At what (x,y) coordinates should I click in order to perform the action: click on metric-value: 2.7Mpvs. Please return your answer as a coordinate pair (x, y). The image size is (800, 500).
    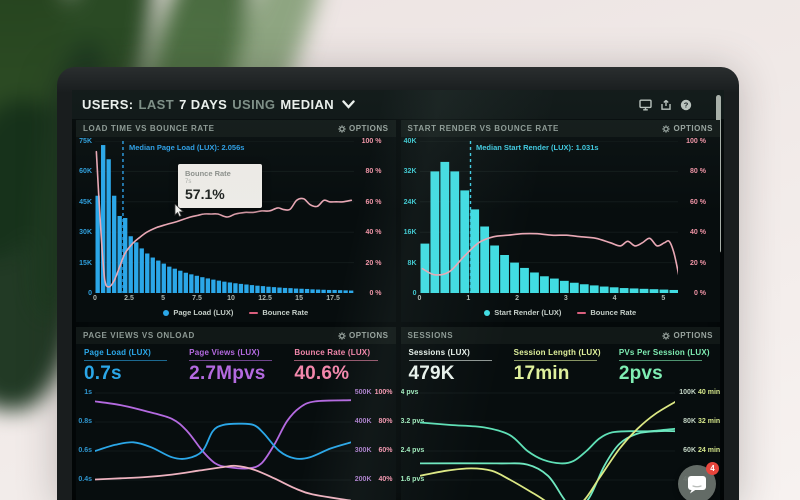
    Looking at the image, I should click on (227, 373).